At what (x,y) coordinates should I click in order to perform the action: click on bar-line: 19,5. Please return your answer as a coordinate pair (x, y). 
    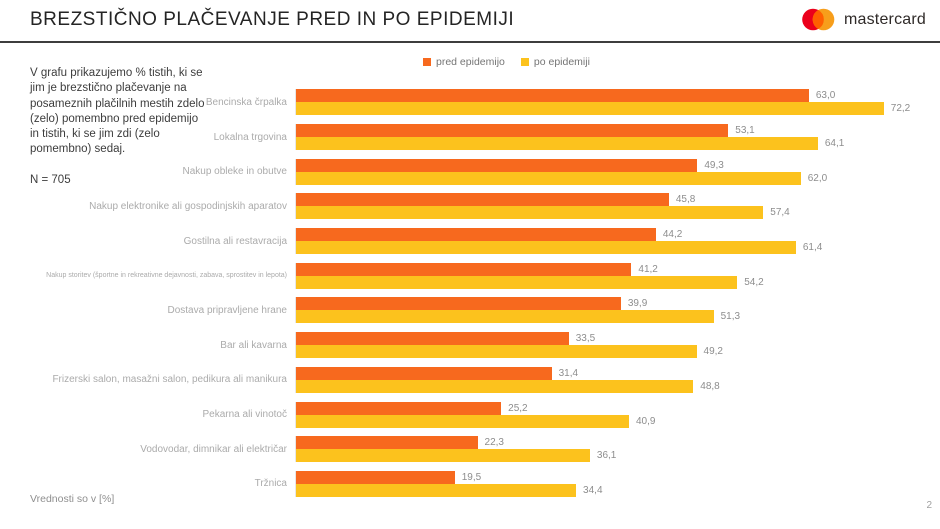
    Looking at the image, I should click on (613, 477).